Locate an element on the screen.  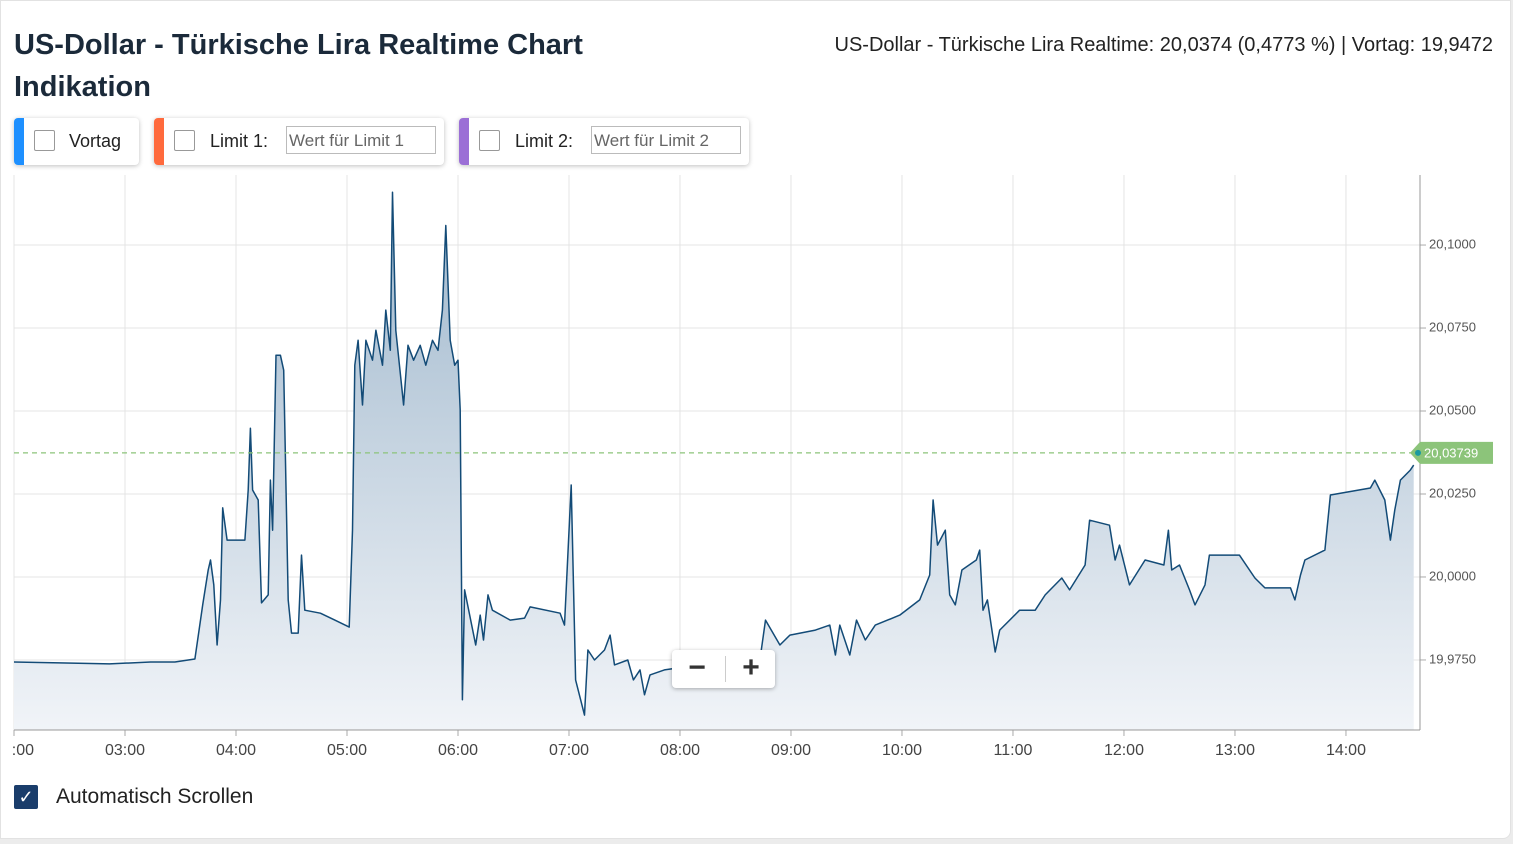
zoom-control: − + is located at coordinates (723, 669).